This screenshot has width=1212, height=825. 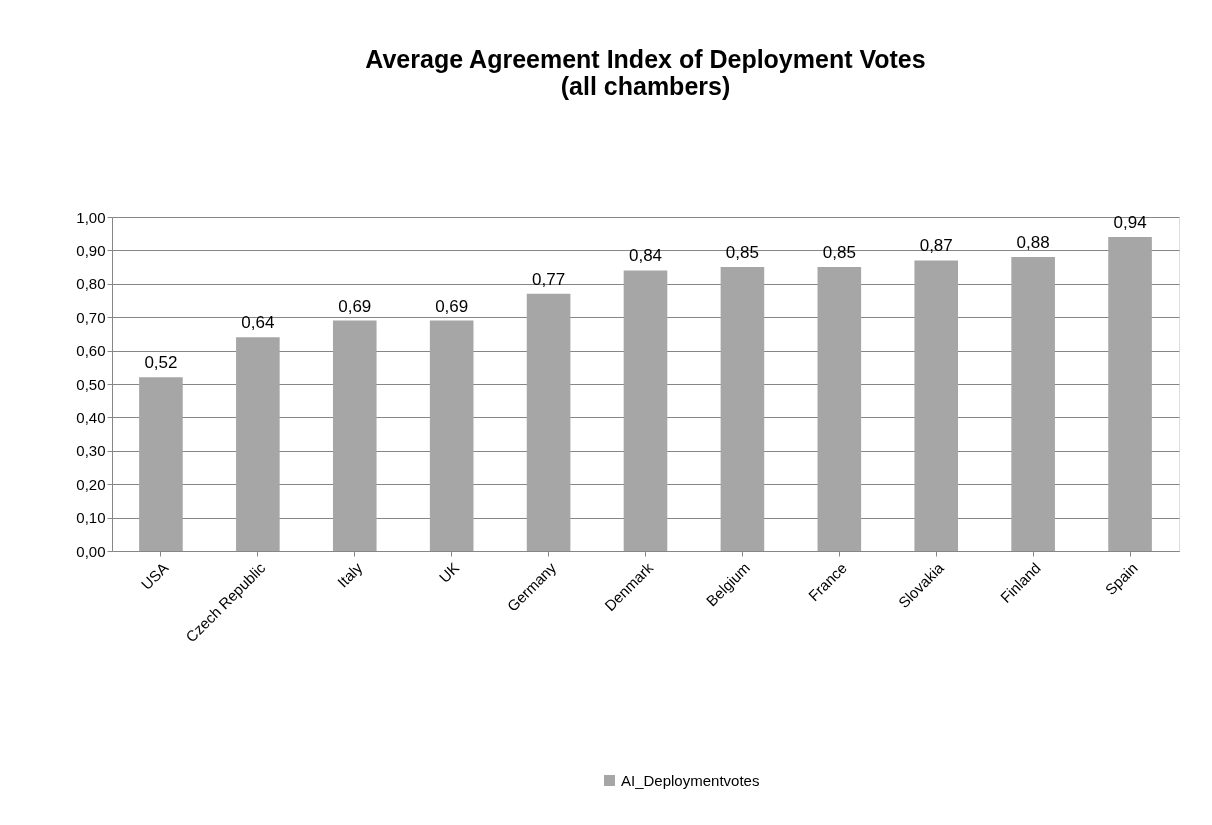 I want to click on data-label: 0,77, so click(x=549, y=279).